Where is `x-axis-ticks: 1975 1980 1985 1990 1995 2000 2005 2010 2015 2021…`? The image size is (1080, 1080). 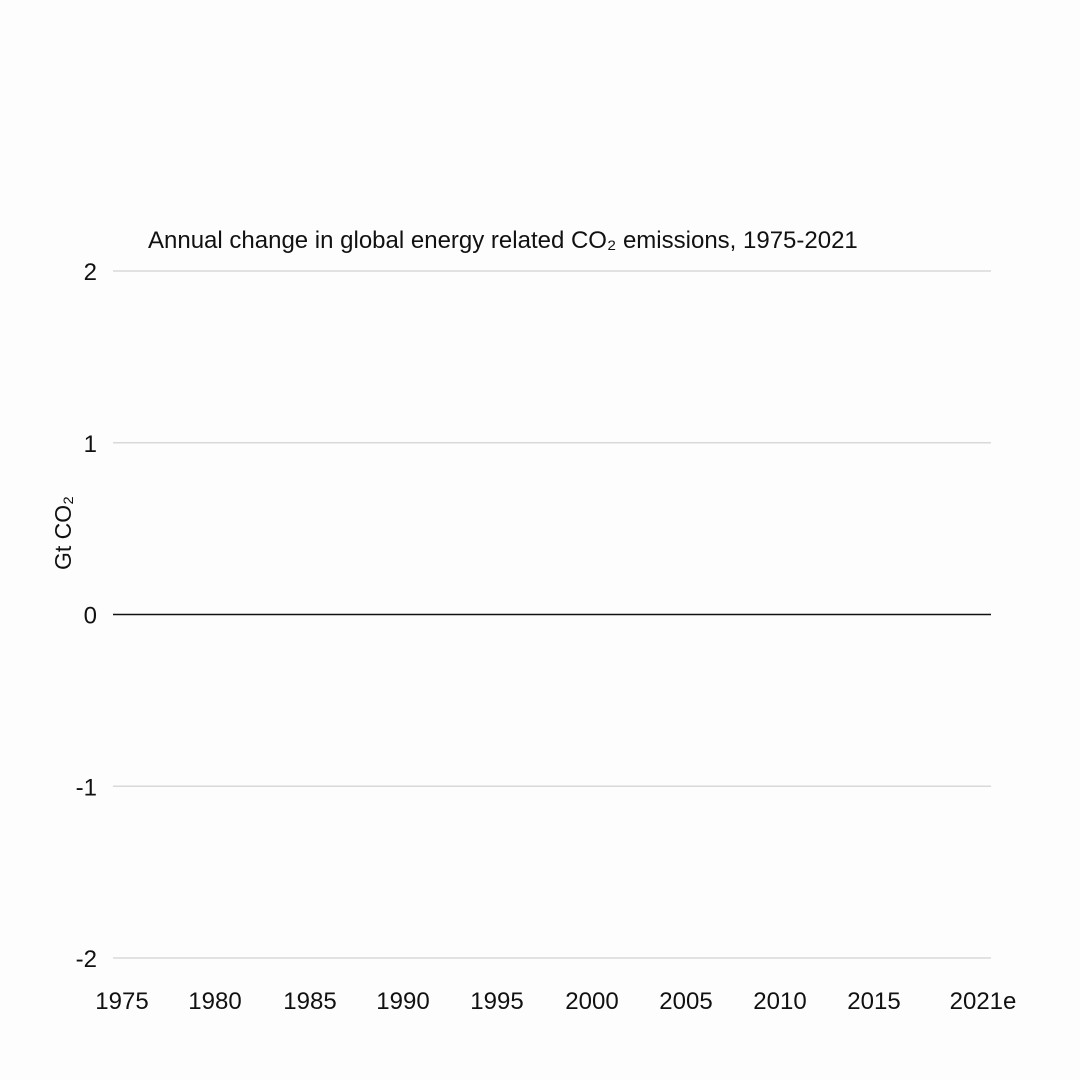
x-axis-ticks: 1975 1980 1985 1990 1995 2000 2005 2010 2015 2021… is located at coordinates (555, 1001).